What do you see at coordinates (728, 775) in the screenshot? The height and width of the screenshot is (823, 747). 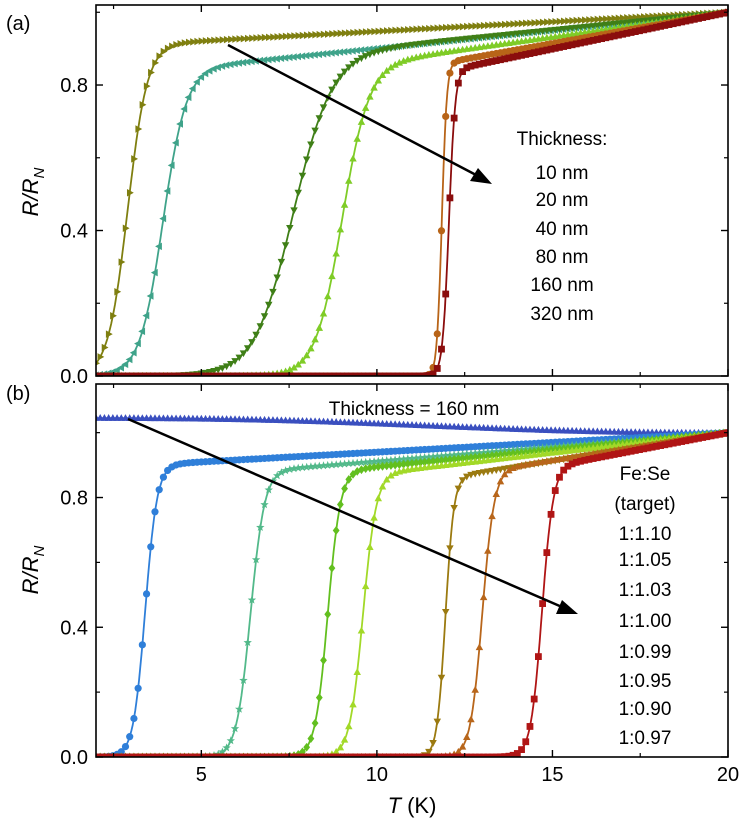 I see `x-tick-label: 20` at bounding box center [728, 775].